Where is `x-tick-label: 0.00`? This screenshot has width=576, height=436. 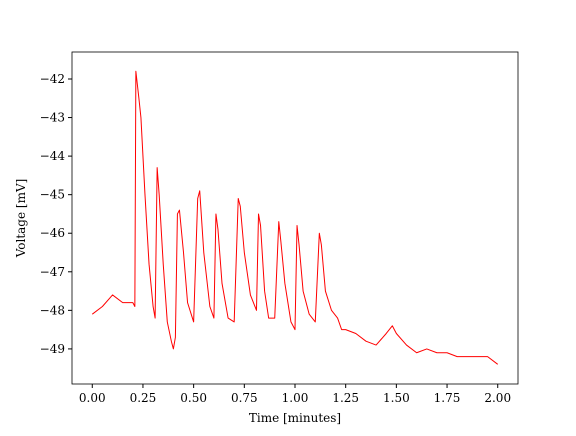
x-tick-label: 0.00 is located at coordinates (92, 398).